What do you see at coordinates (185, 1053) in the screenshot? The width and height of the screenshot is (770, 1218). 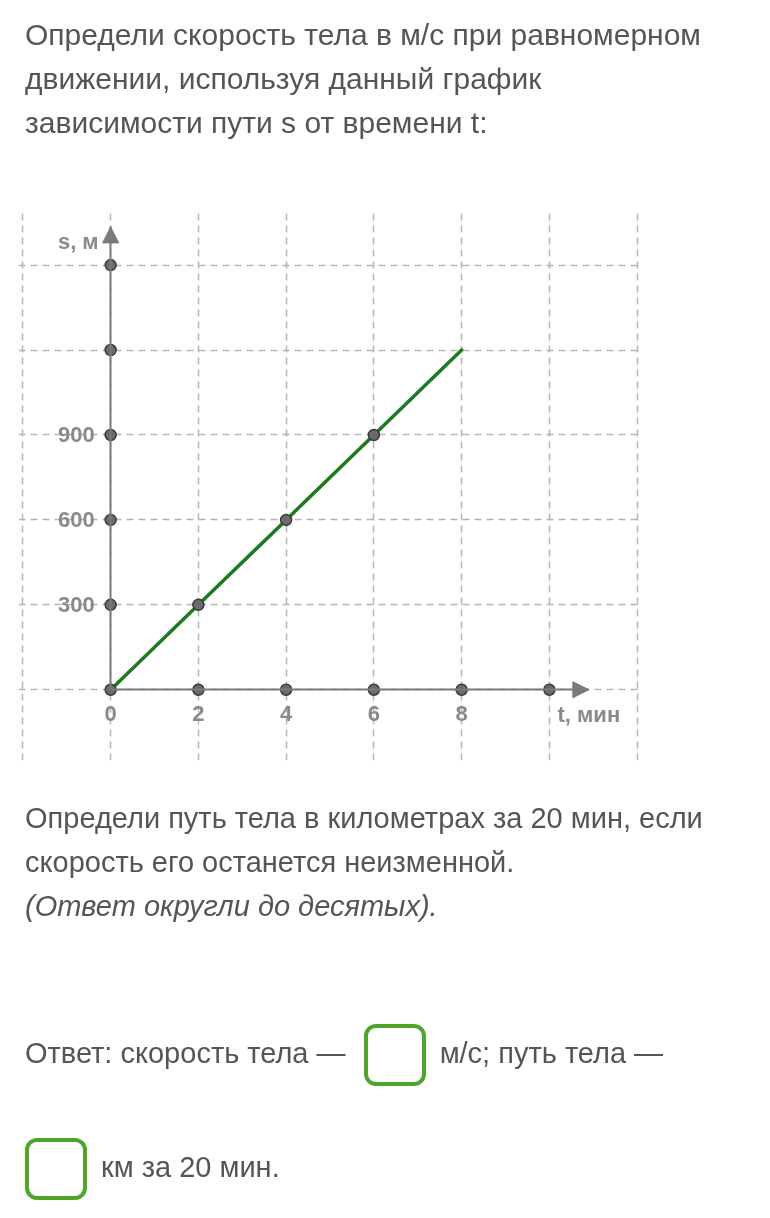 I see `text: Ответ: скорость тела —` at bounding box center [185, 1053].